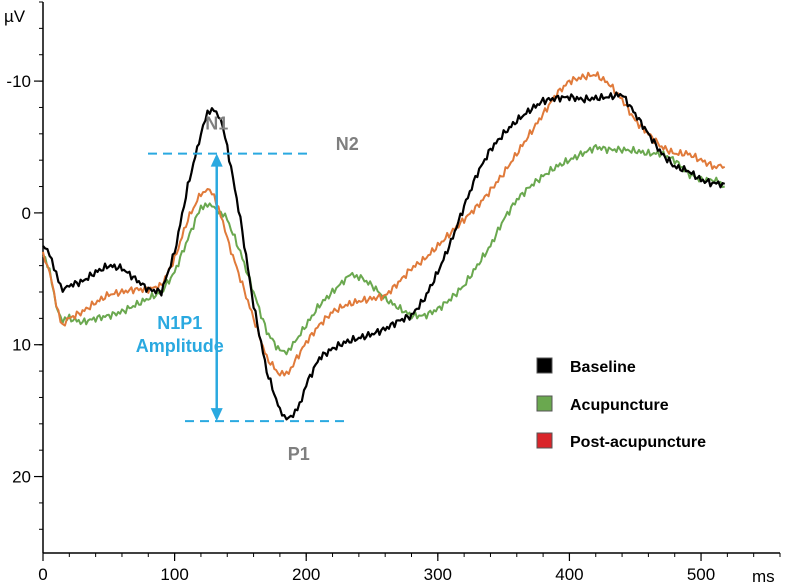 Image resolution: width=800 pixels, height=584 pixels. Describe the element at coordinates (299, 454) in the screenshot. I see `p1-label: P1` at that location.